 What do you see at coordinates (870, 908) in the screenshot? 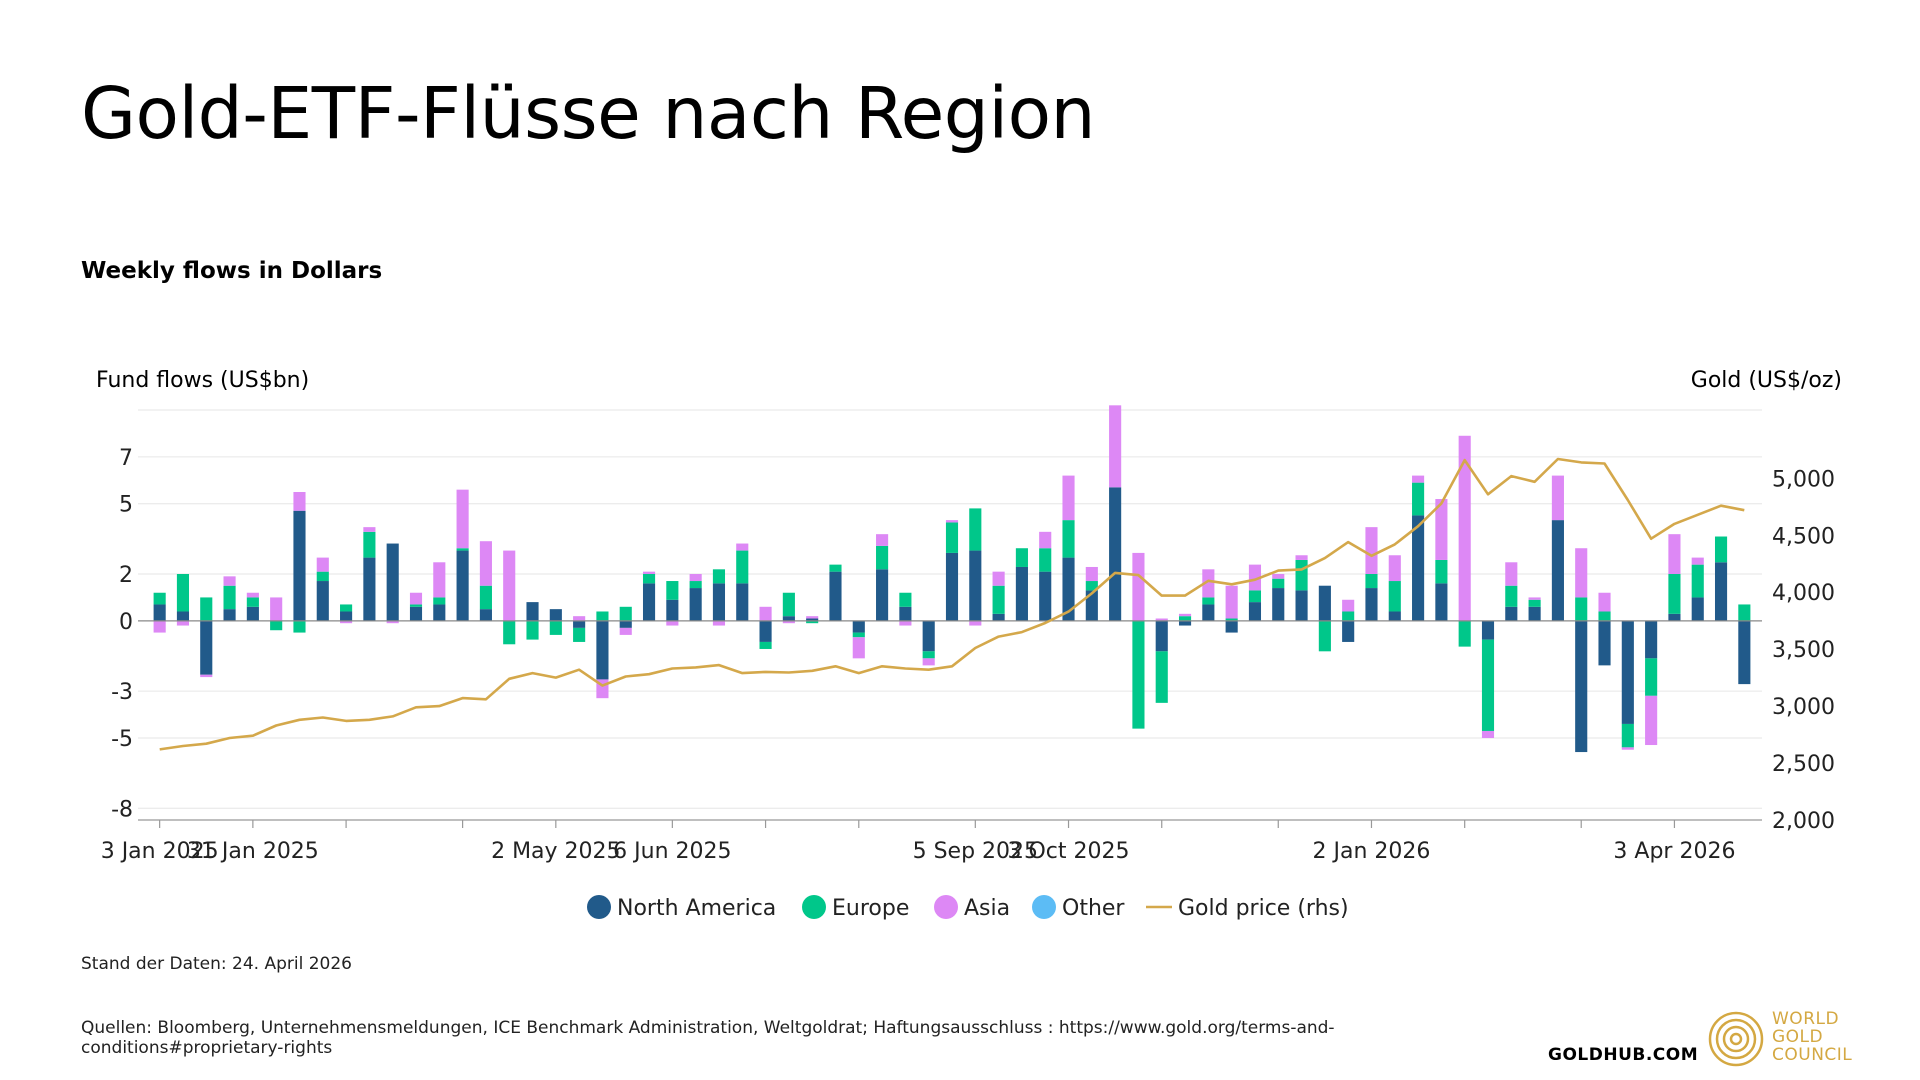
I see `legend-europe-label: Europe` at bounding box center [870, 908].